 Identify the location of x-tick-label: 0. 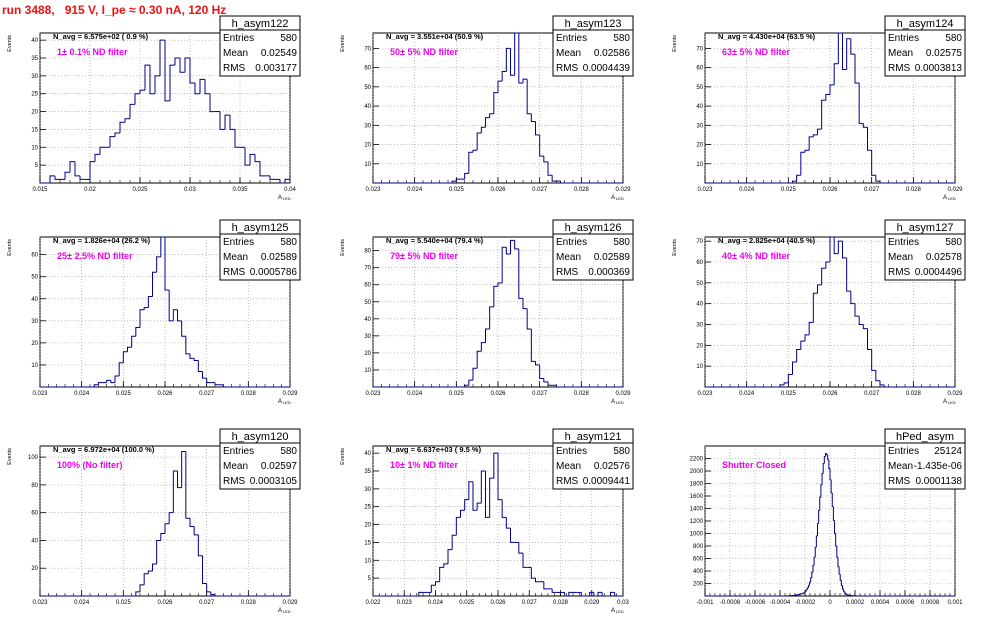
(830, 603).